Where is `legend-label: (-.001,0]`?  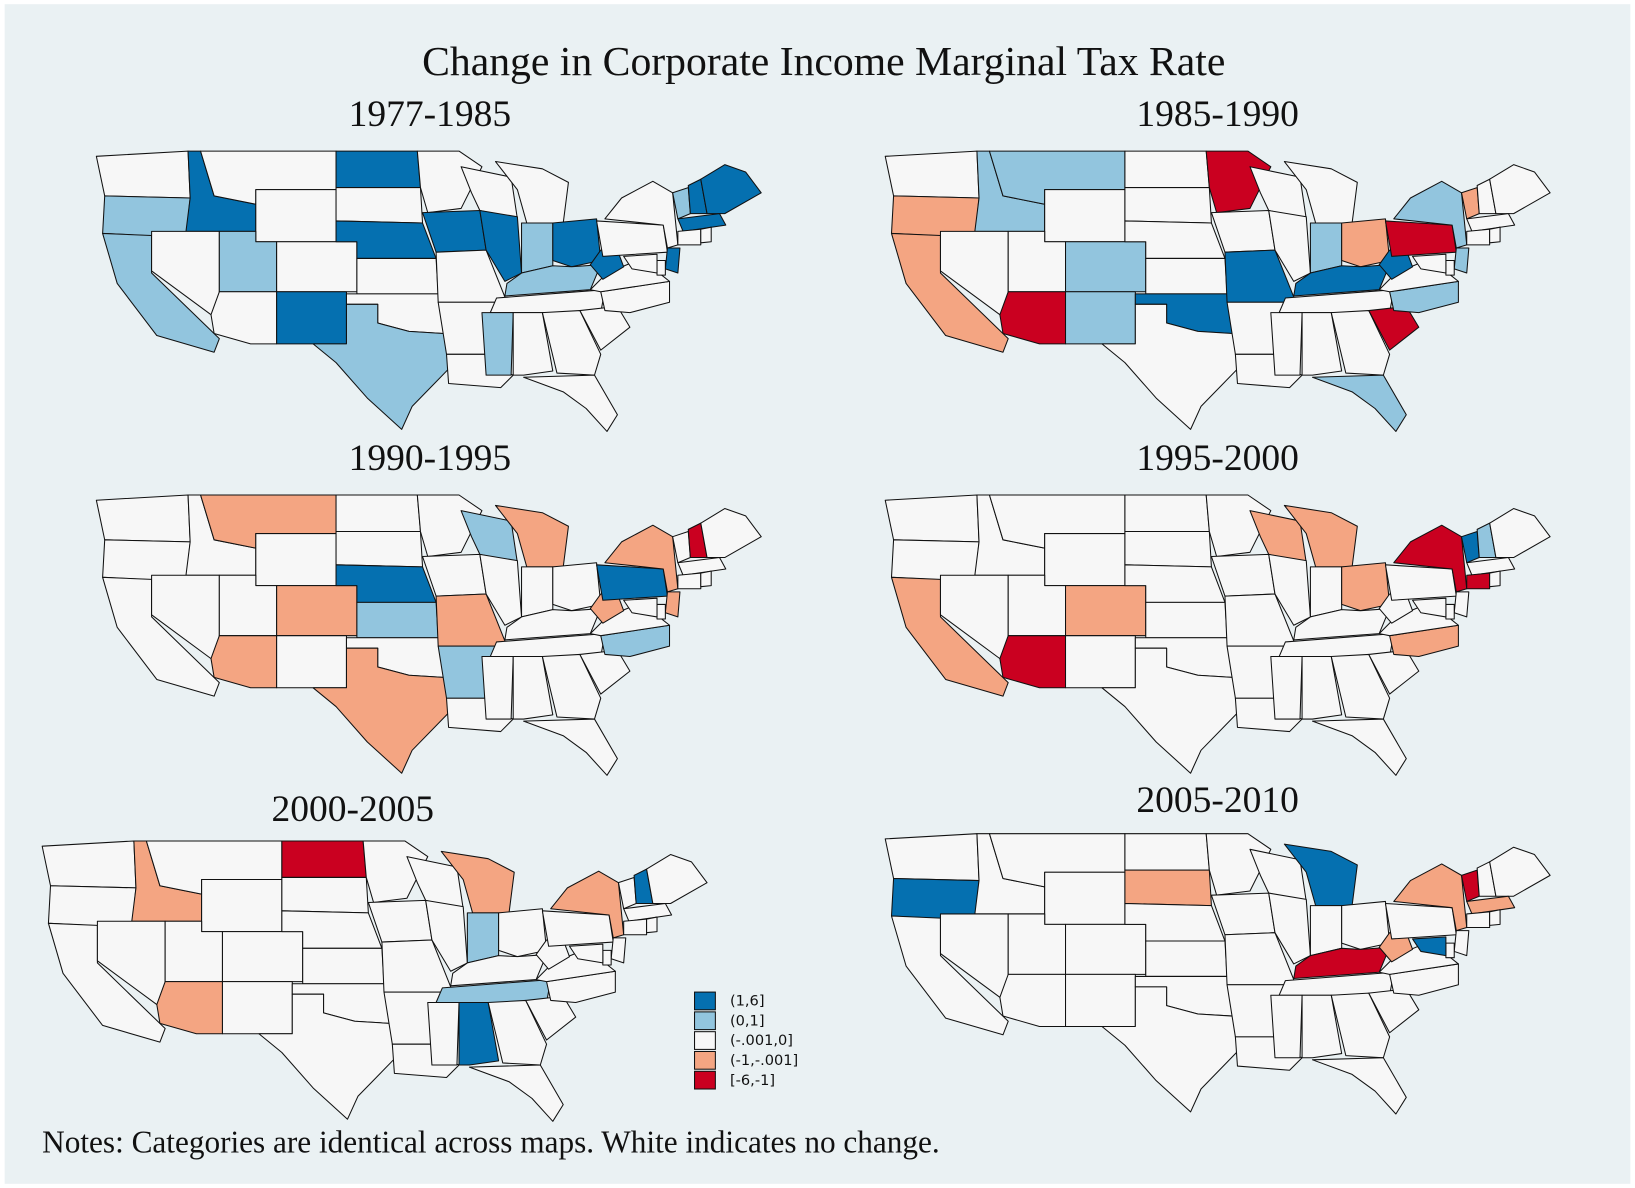 legend-label: (-.001,0] is located at coordinates (761, 1040).